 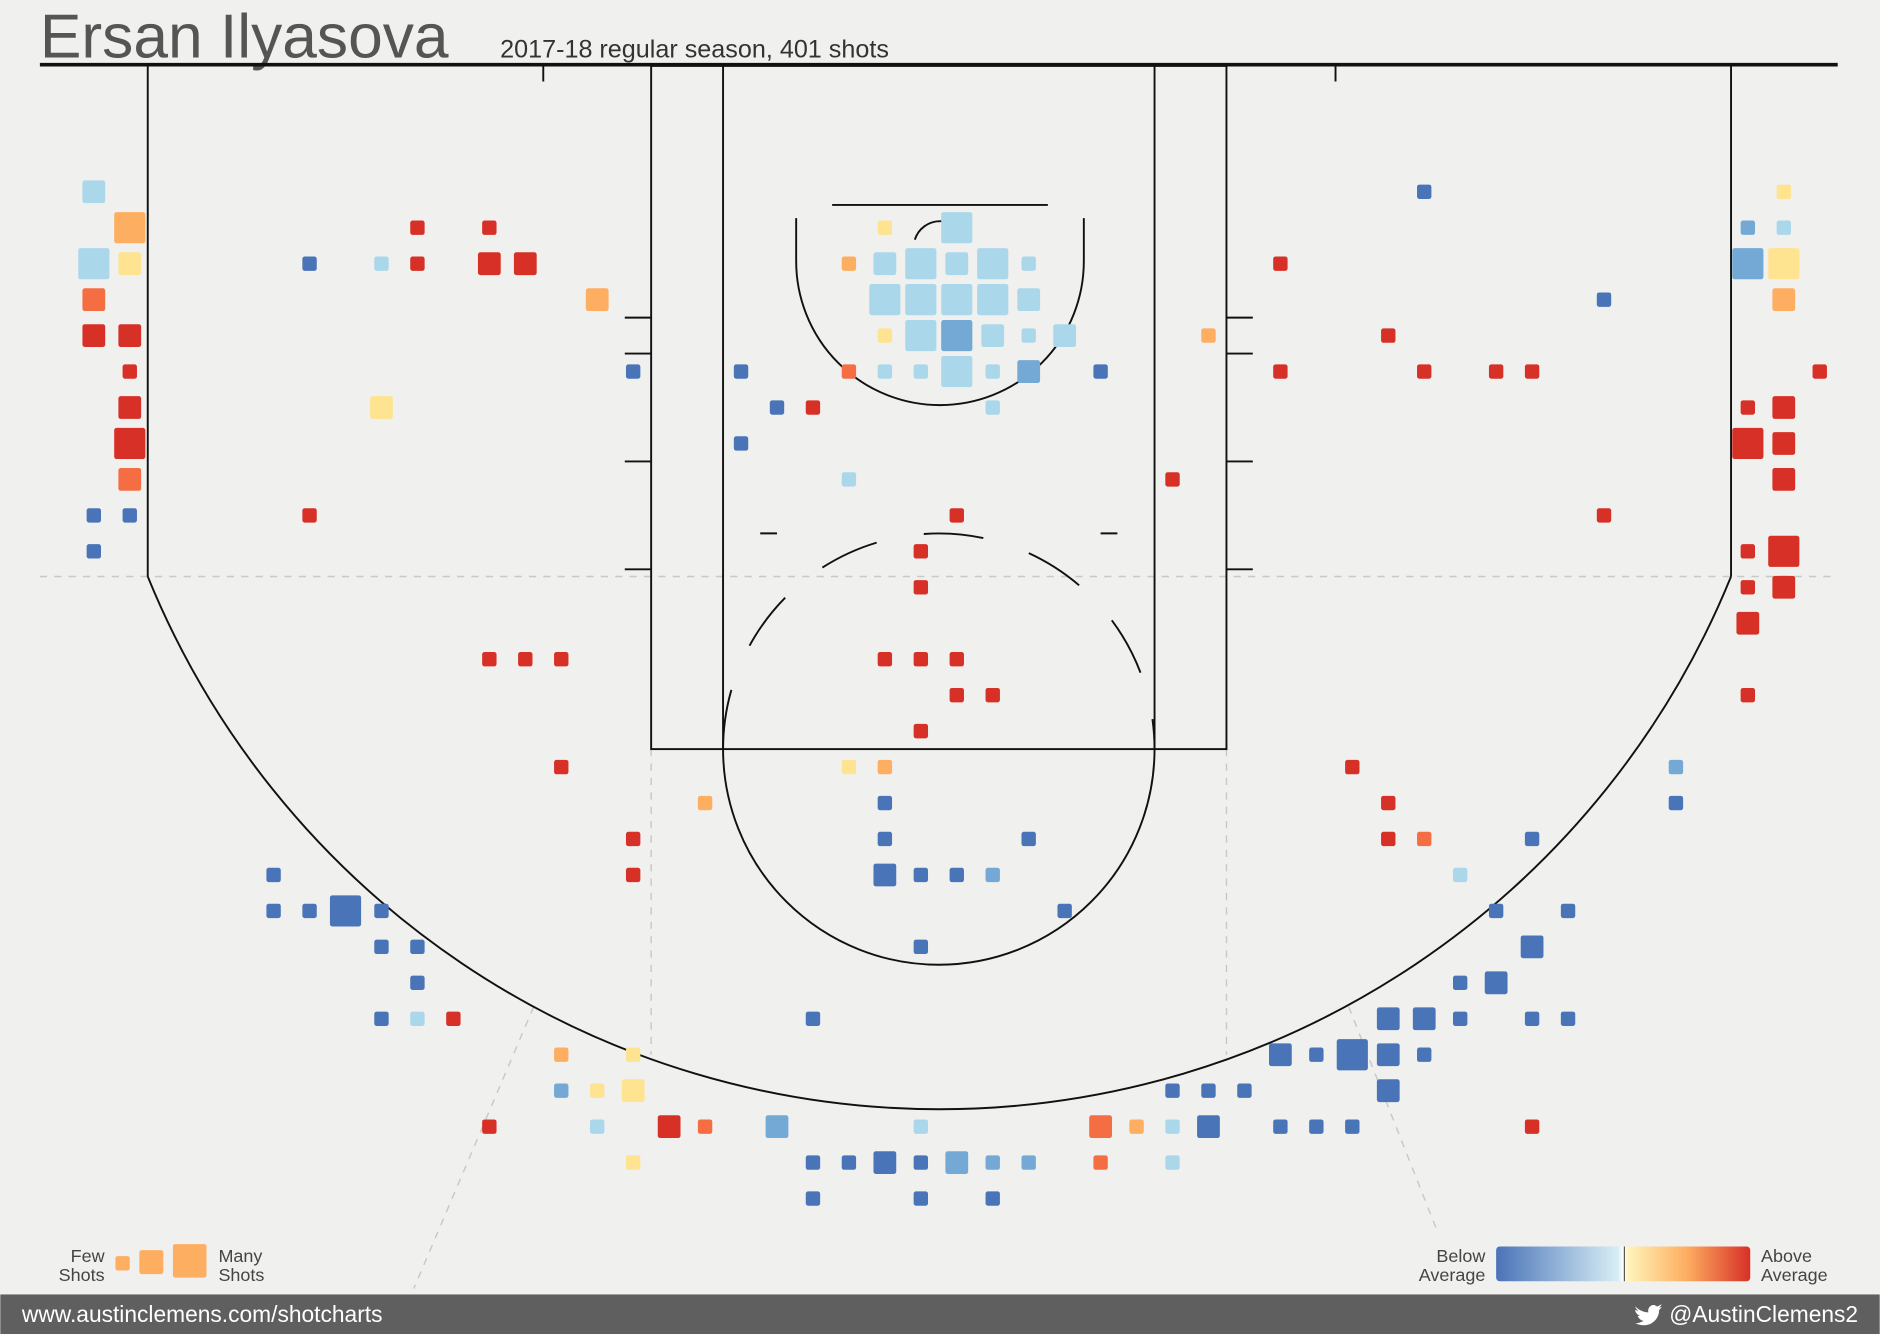 I want to click on legend-text: Above, so click(x=1786, y=1256).